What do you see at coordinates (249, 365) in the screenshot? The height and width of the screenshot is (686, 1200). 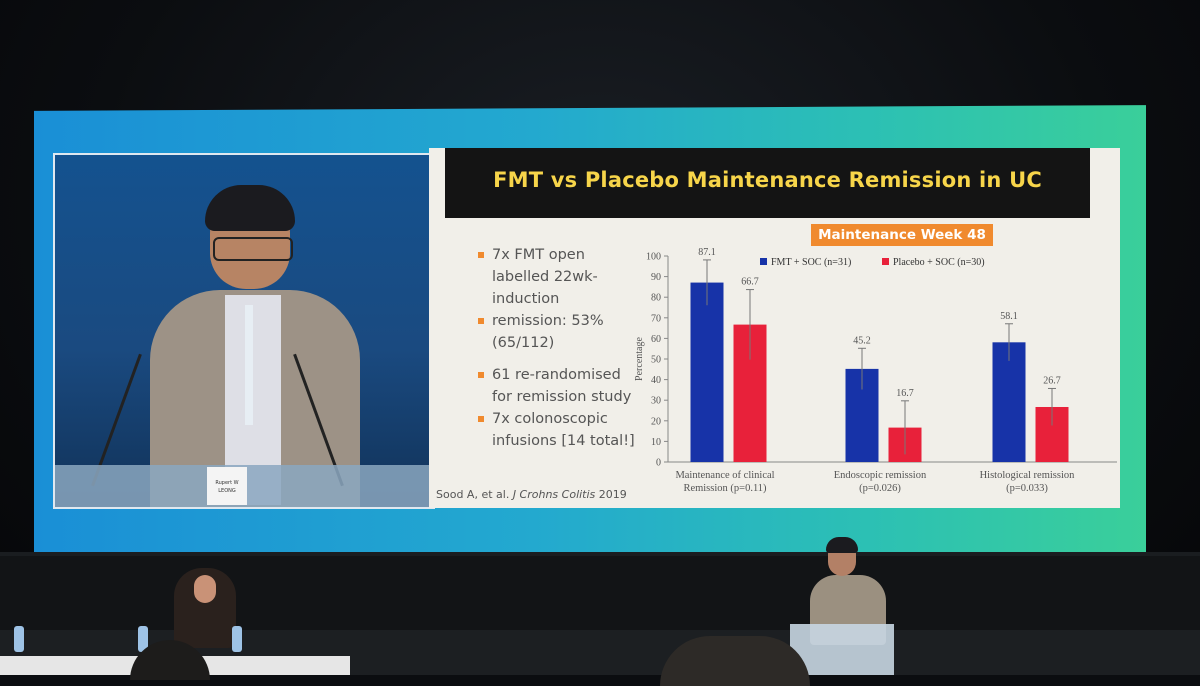 I see `speaker-lanyard` at bounding box center [249, 365].